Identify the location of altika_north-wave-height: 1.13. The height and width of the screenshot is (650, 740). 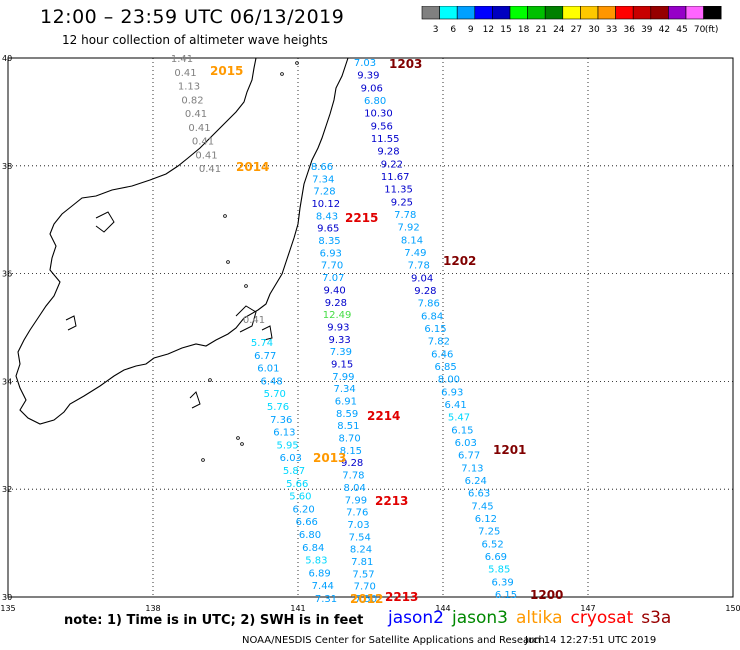
(189, 87).